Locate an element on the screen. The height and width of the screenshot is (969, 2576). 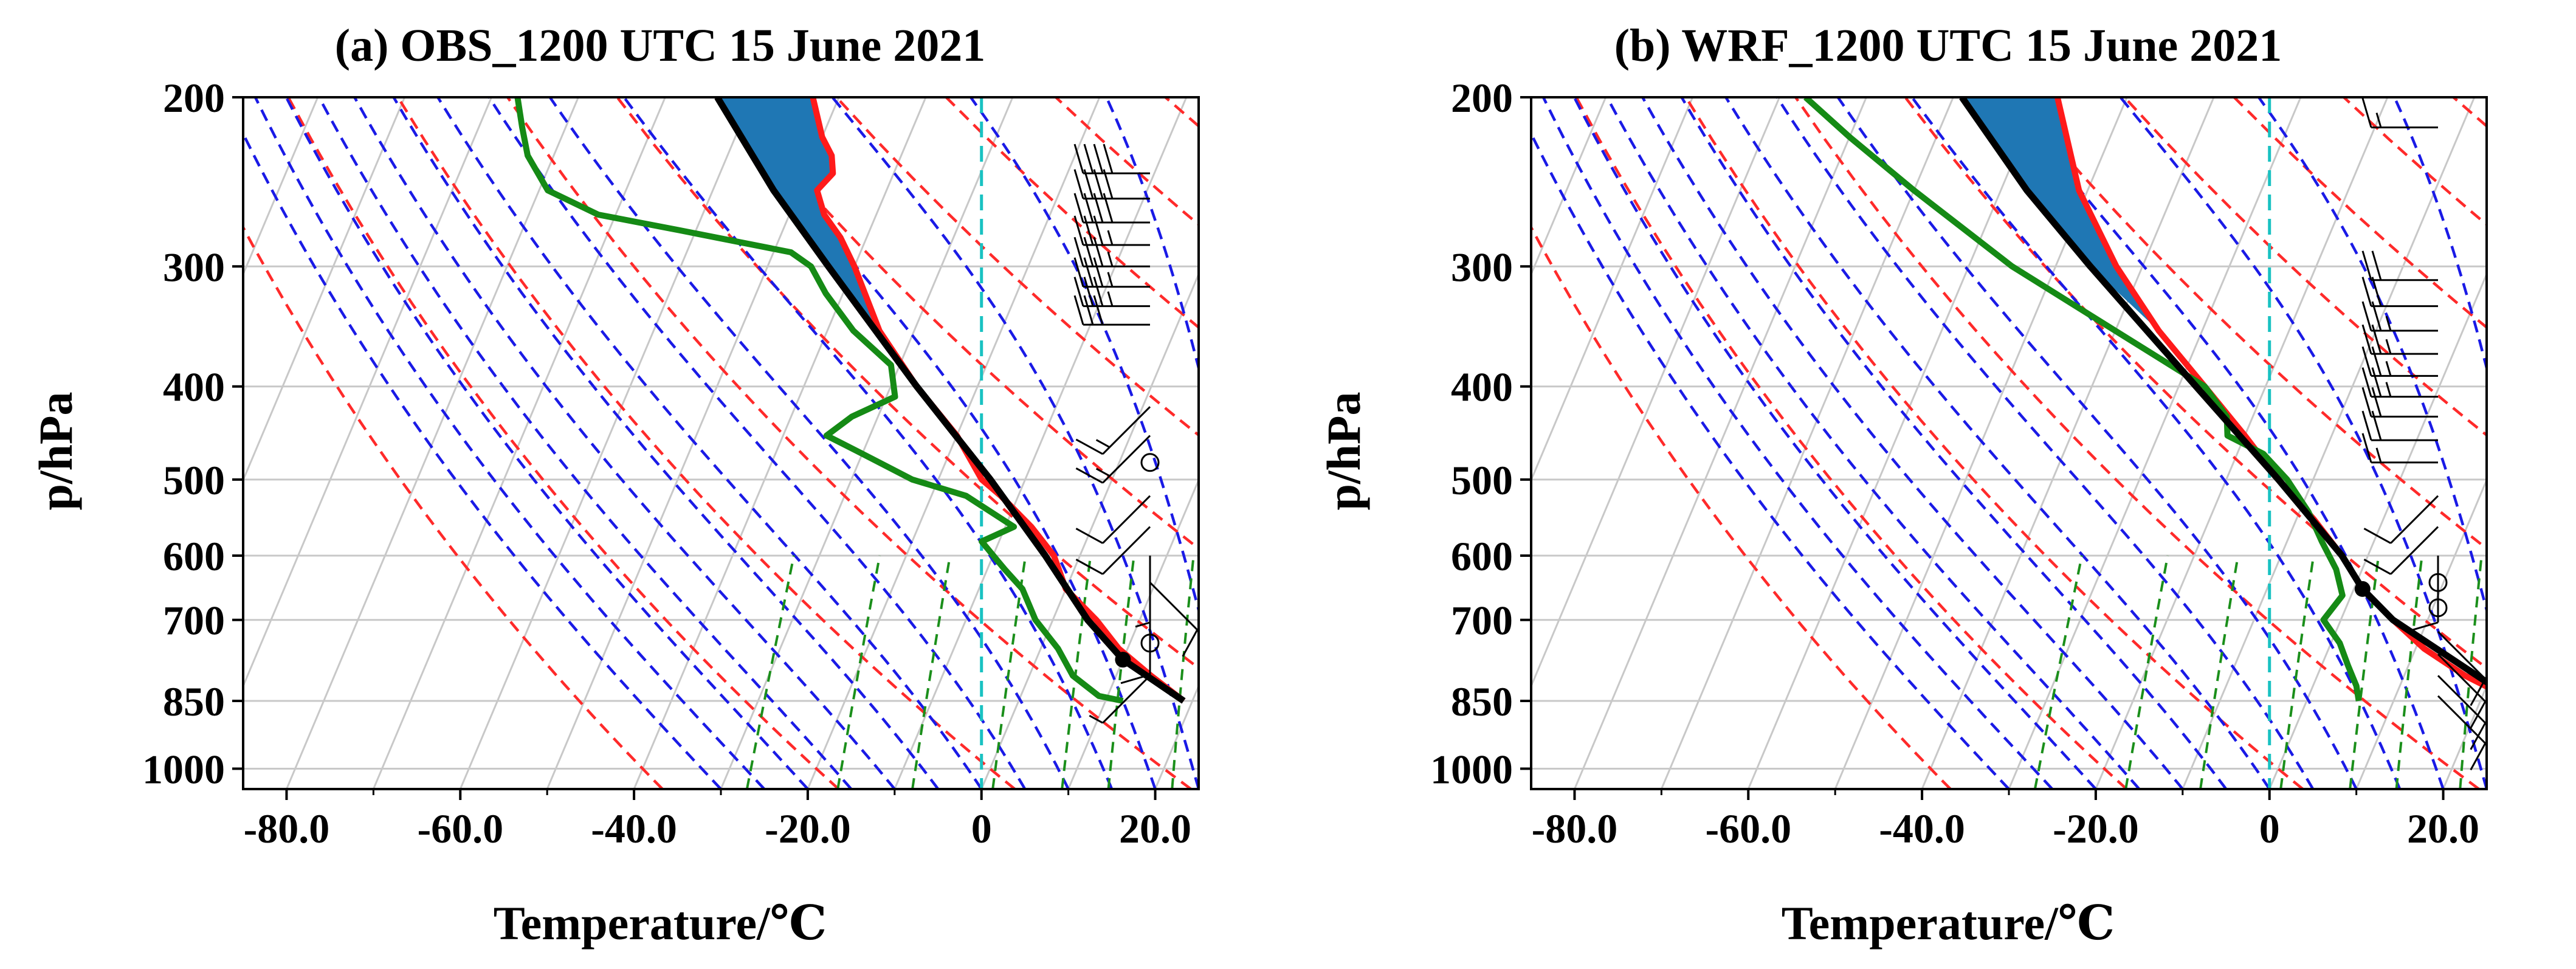
y-tick-label: 700 is located at coordinates (194, 621).